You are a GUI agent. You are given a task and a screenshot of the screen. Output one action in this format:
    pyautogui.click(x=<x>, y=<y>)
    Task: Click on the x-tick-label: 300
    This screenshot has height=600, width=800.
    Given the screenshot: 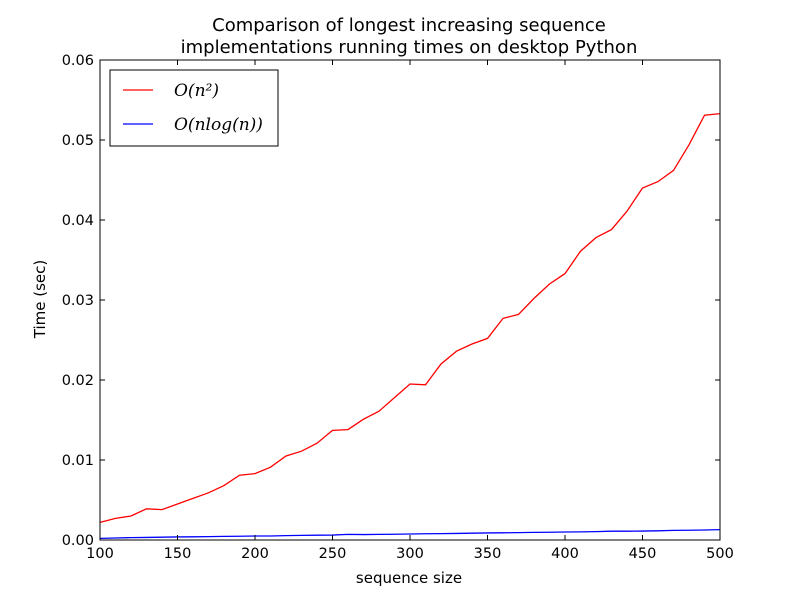 What is the action you would take?
    pyautogui.click(x=410, y=554)
    